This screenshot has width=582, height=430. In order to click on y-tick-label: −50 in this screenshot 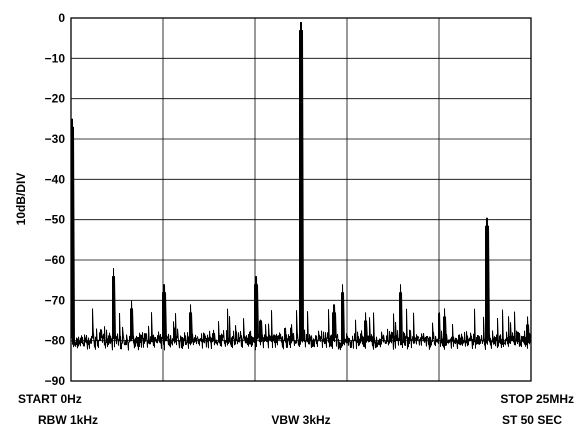, I will do `click(55, 220)`.